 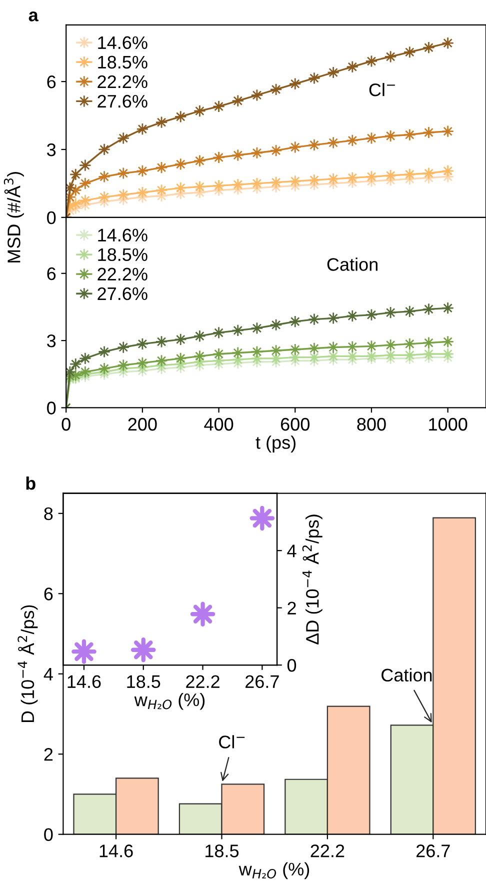 What do you see at coordinates (48, 754) in the screenshot?
I see `y-tick-label: 2` at bounding box center [48, 754].